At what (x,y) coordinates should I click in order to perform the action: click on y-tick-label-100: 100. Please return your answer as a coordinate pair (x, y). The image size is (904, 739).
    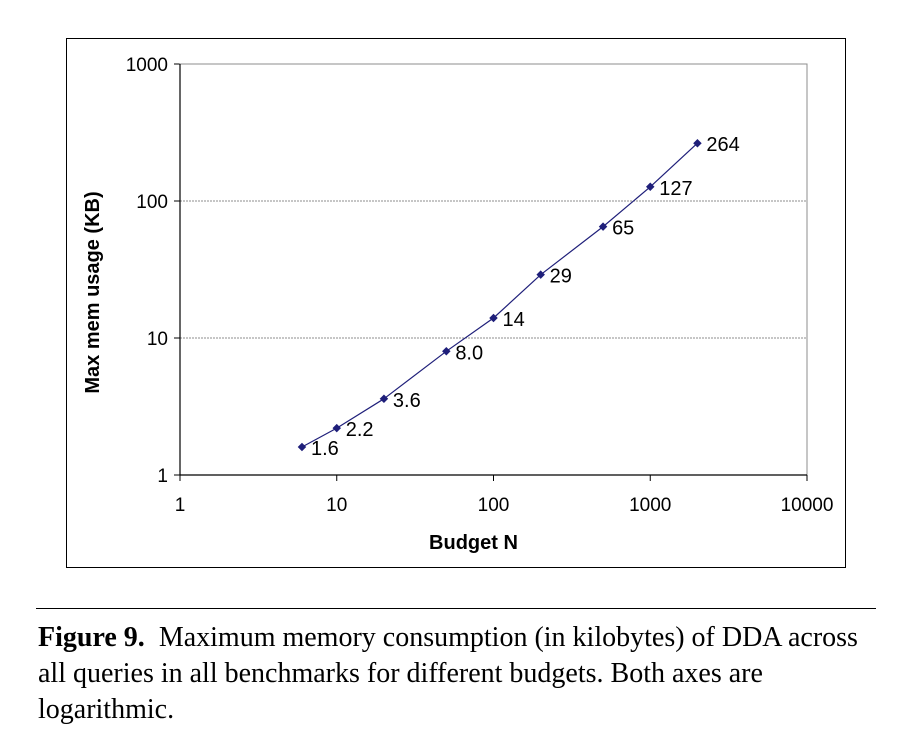
    Looking at the image, I should click on (152, 202).